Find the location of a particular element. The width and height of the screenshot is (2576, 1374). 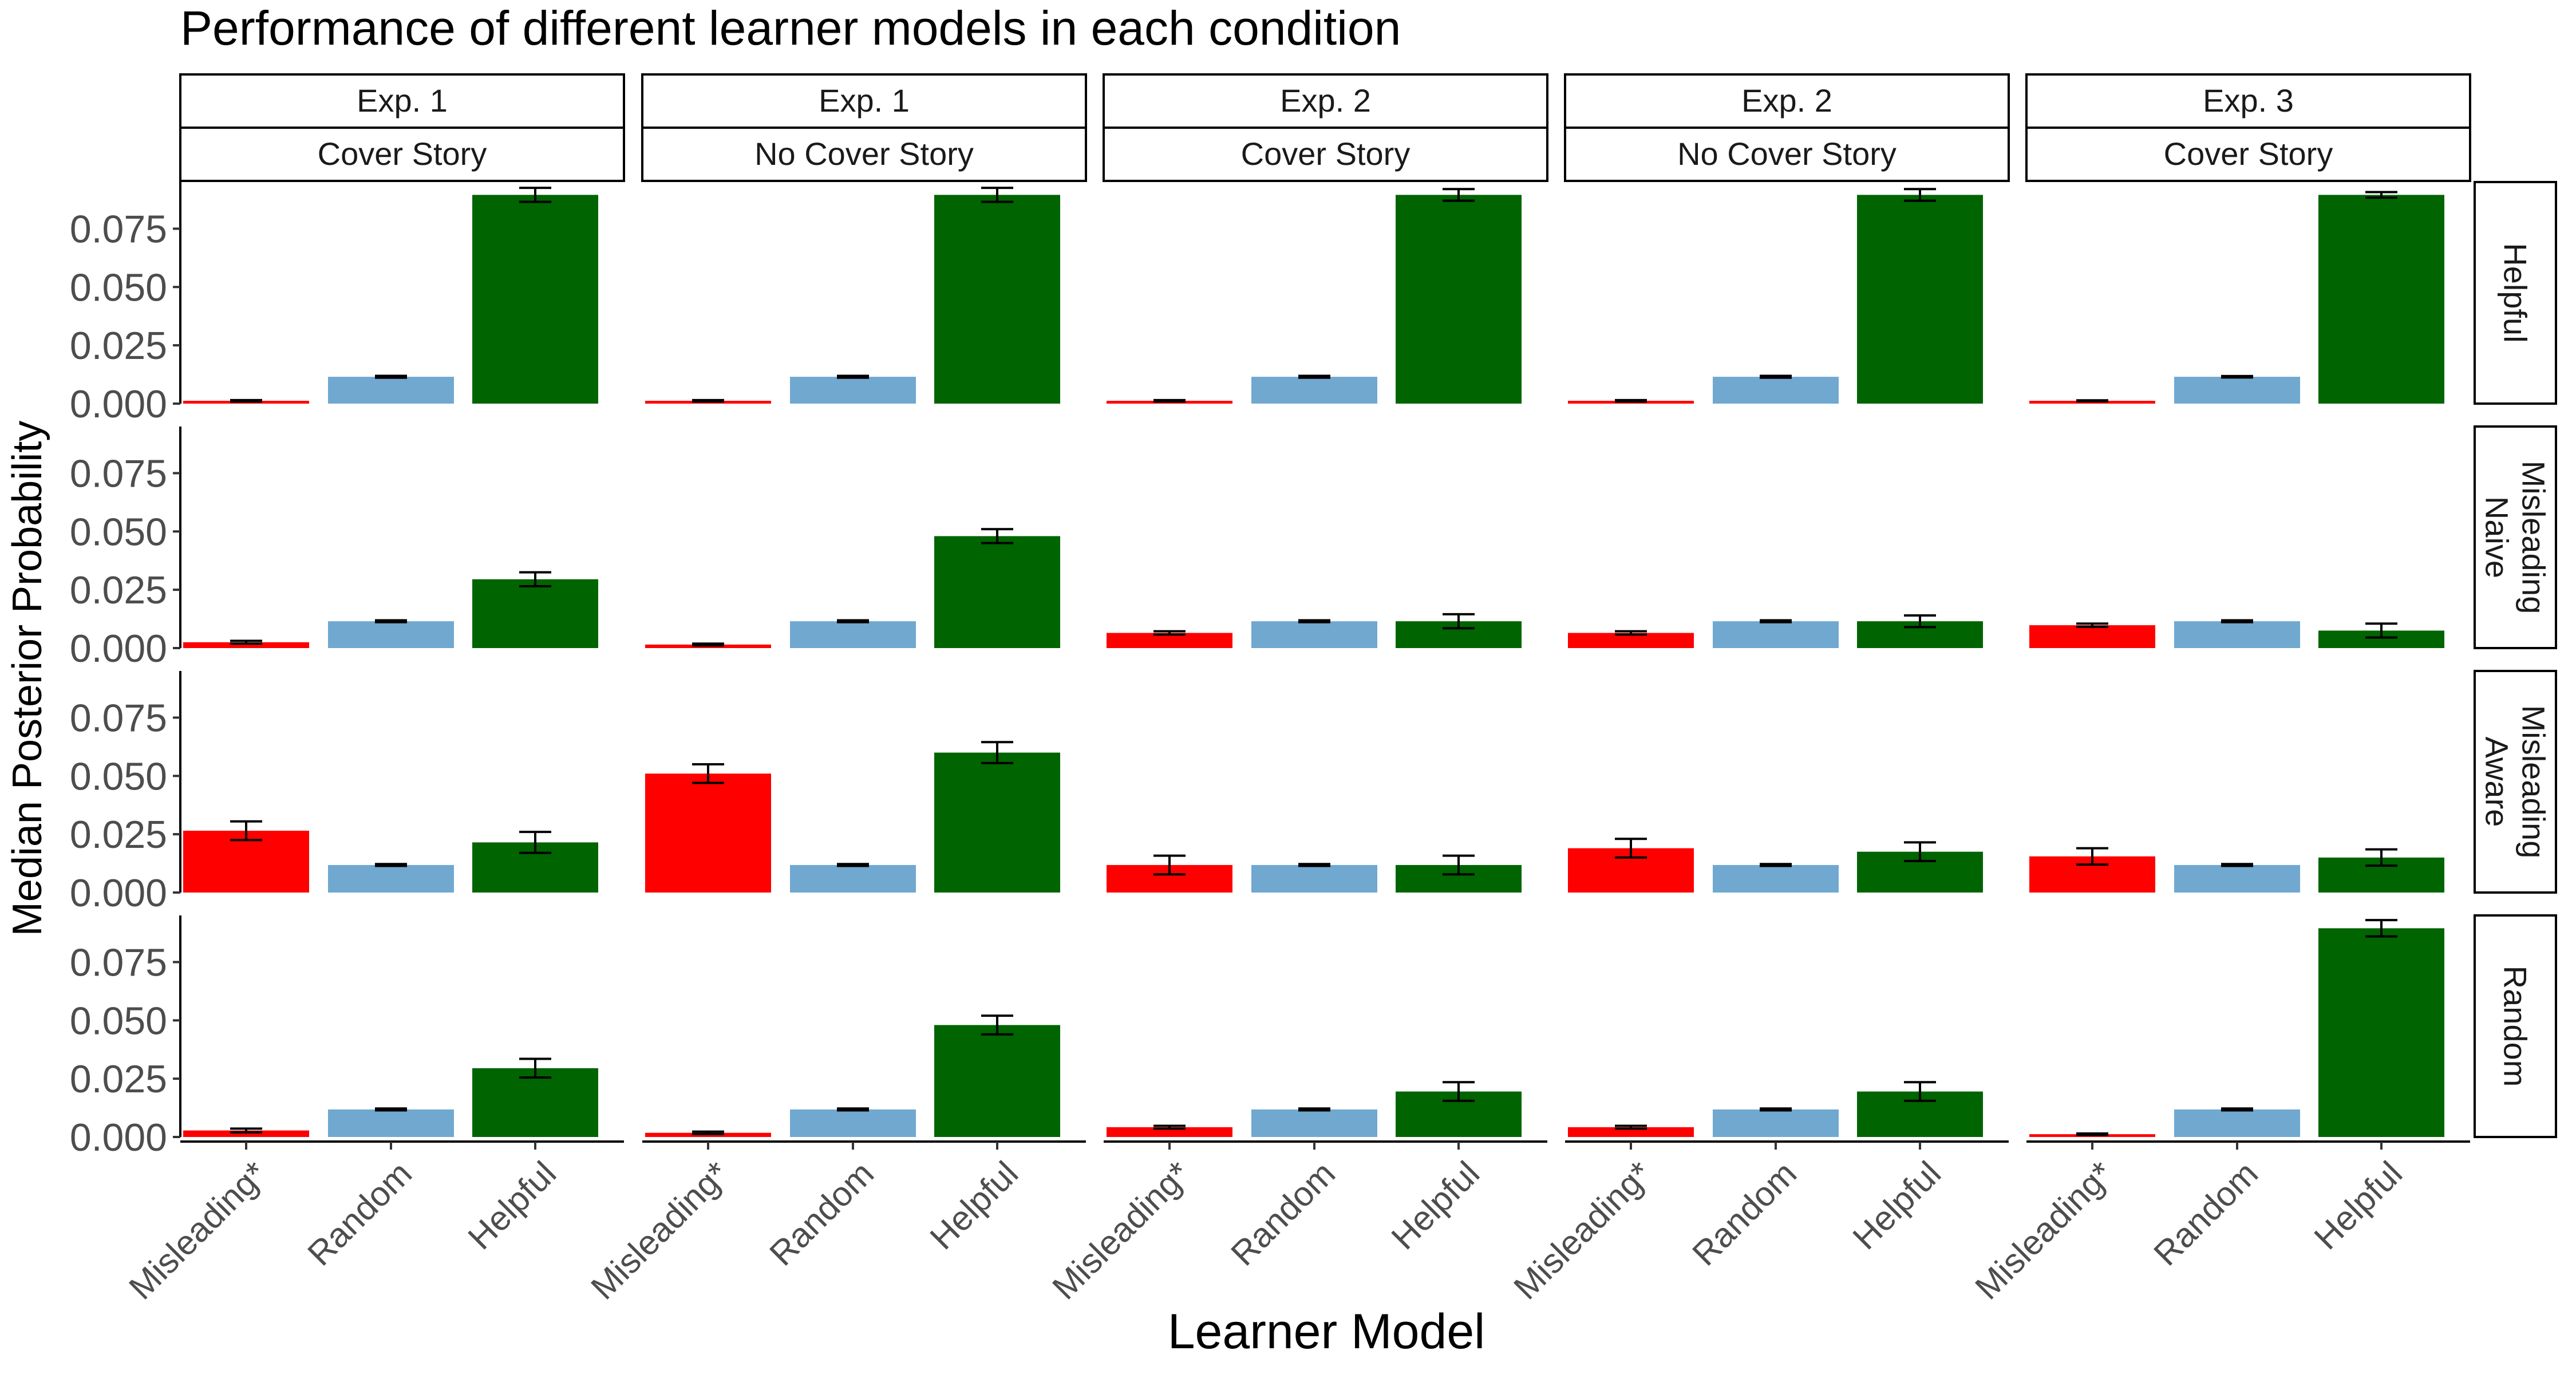

strip-exp-label: Exp. 3 is located at coordinates (2248, 100).